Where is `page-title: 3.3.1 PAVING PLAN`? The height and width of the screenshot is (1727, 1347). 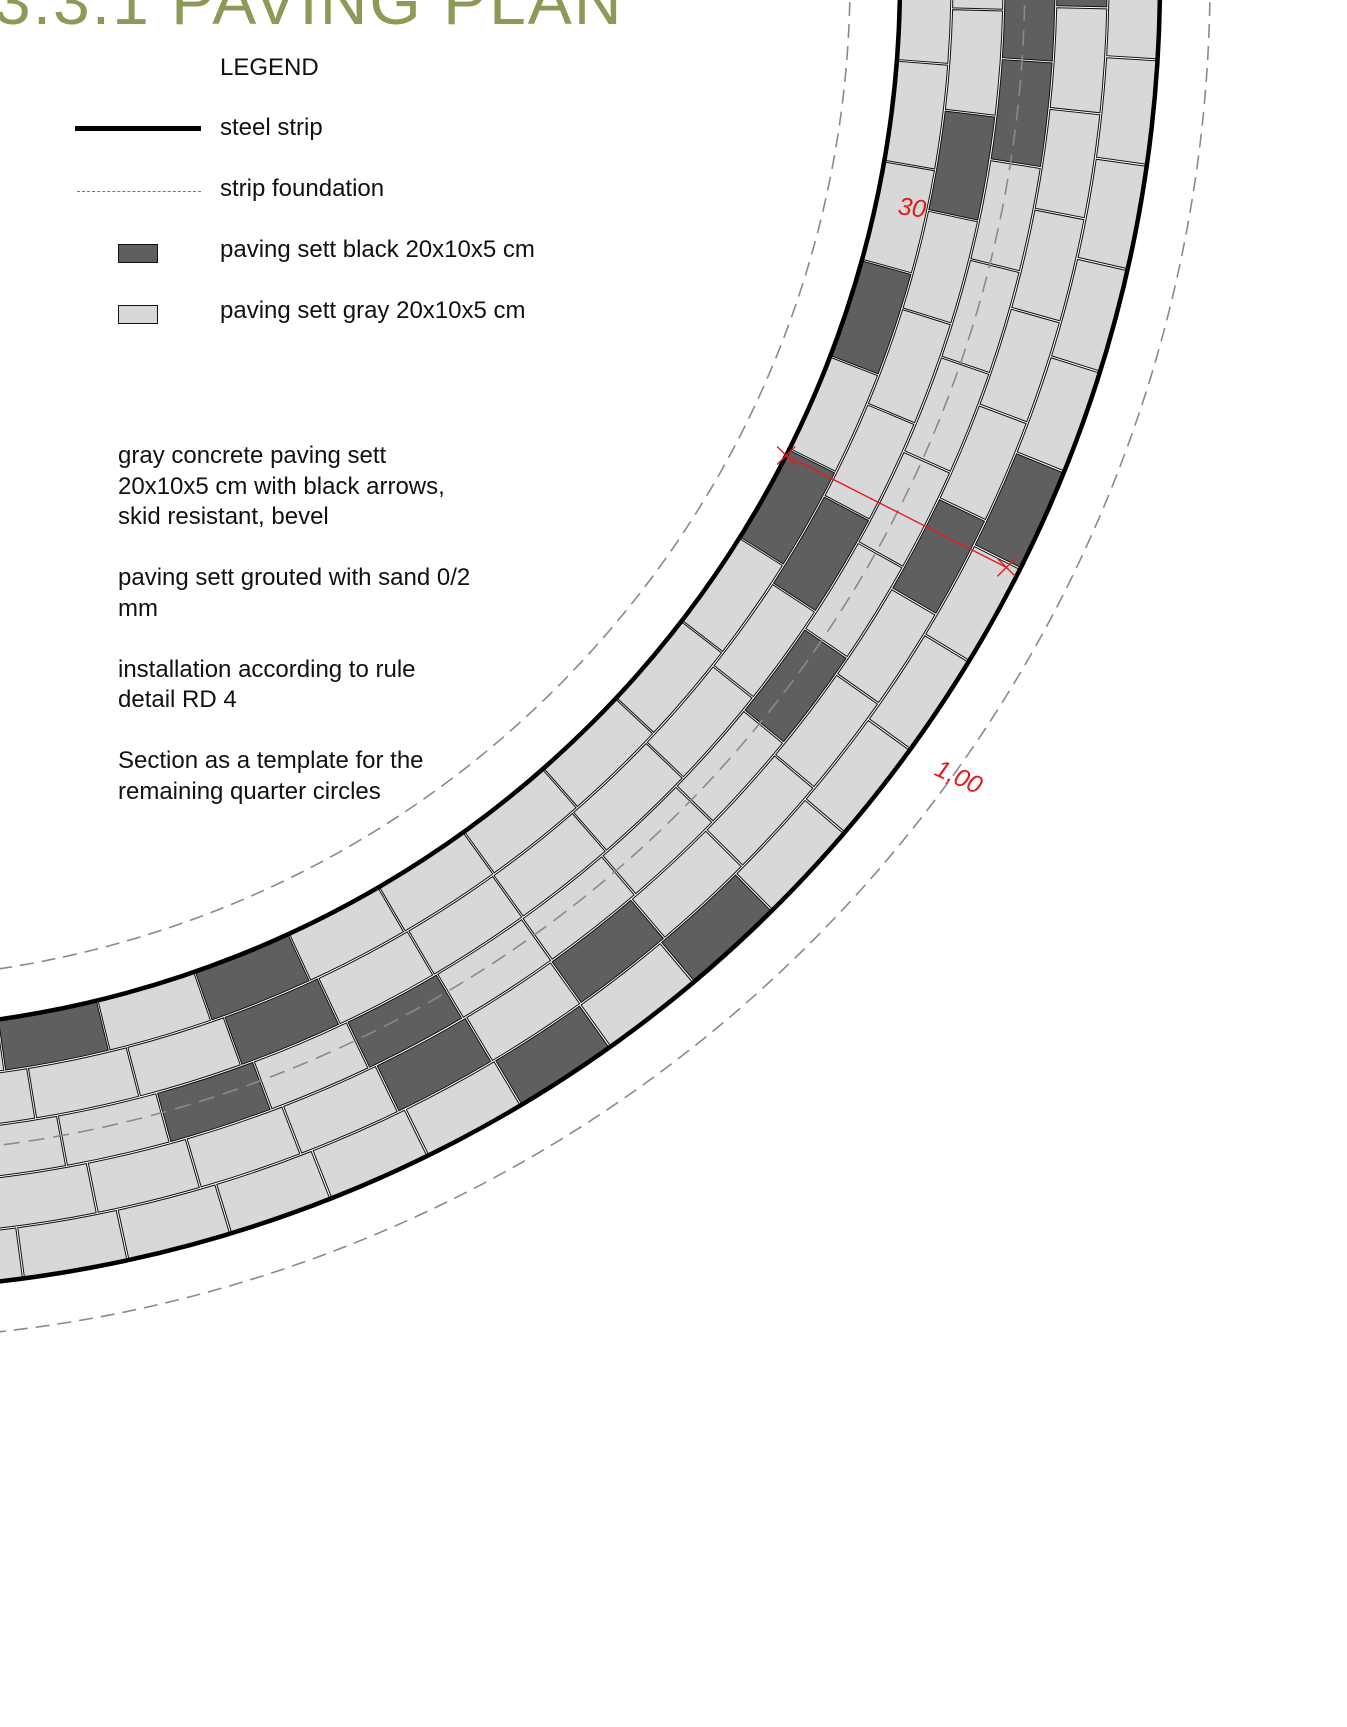
page-title: 3.3.1 PAVING PLAN is located at coordinates (312, 19).